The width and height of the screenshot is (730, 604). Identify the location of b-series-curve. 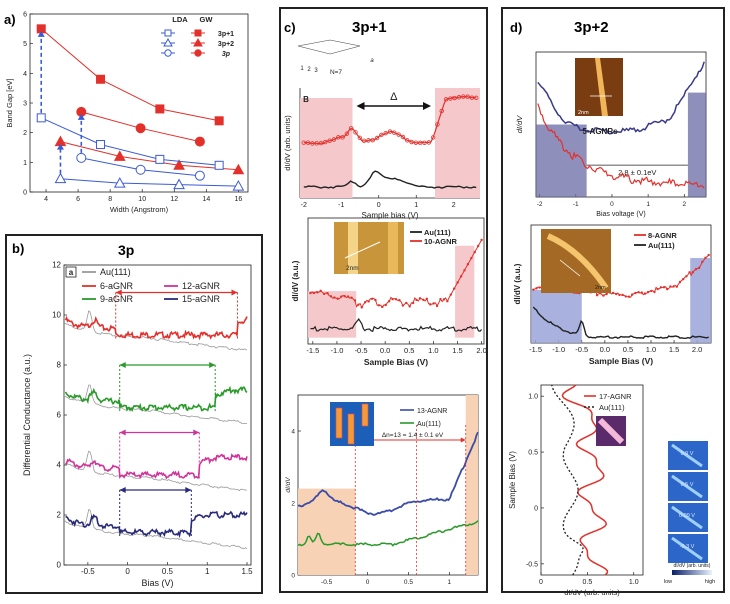
(156, 399).